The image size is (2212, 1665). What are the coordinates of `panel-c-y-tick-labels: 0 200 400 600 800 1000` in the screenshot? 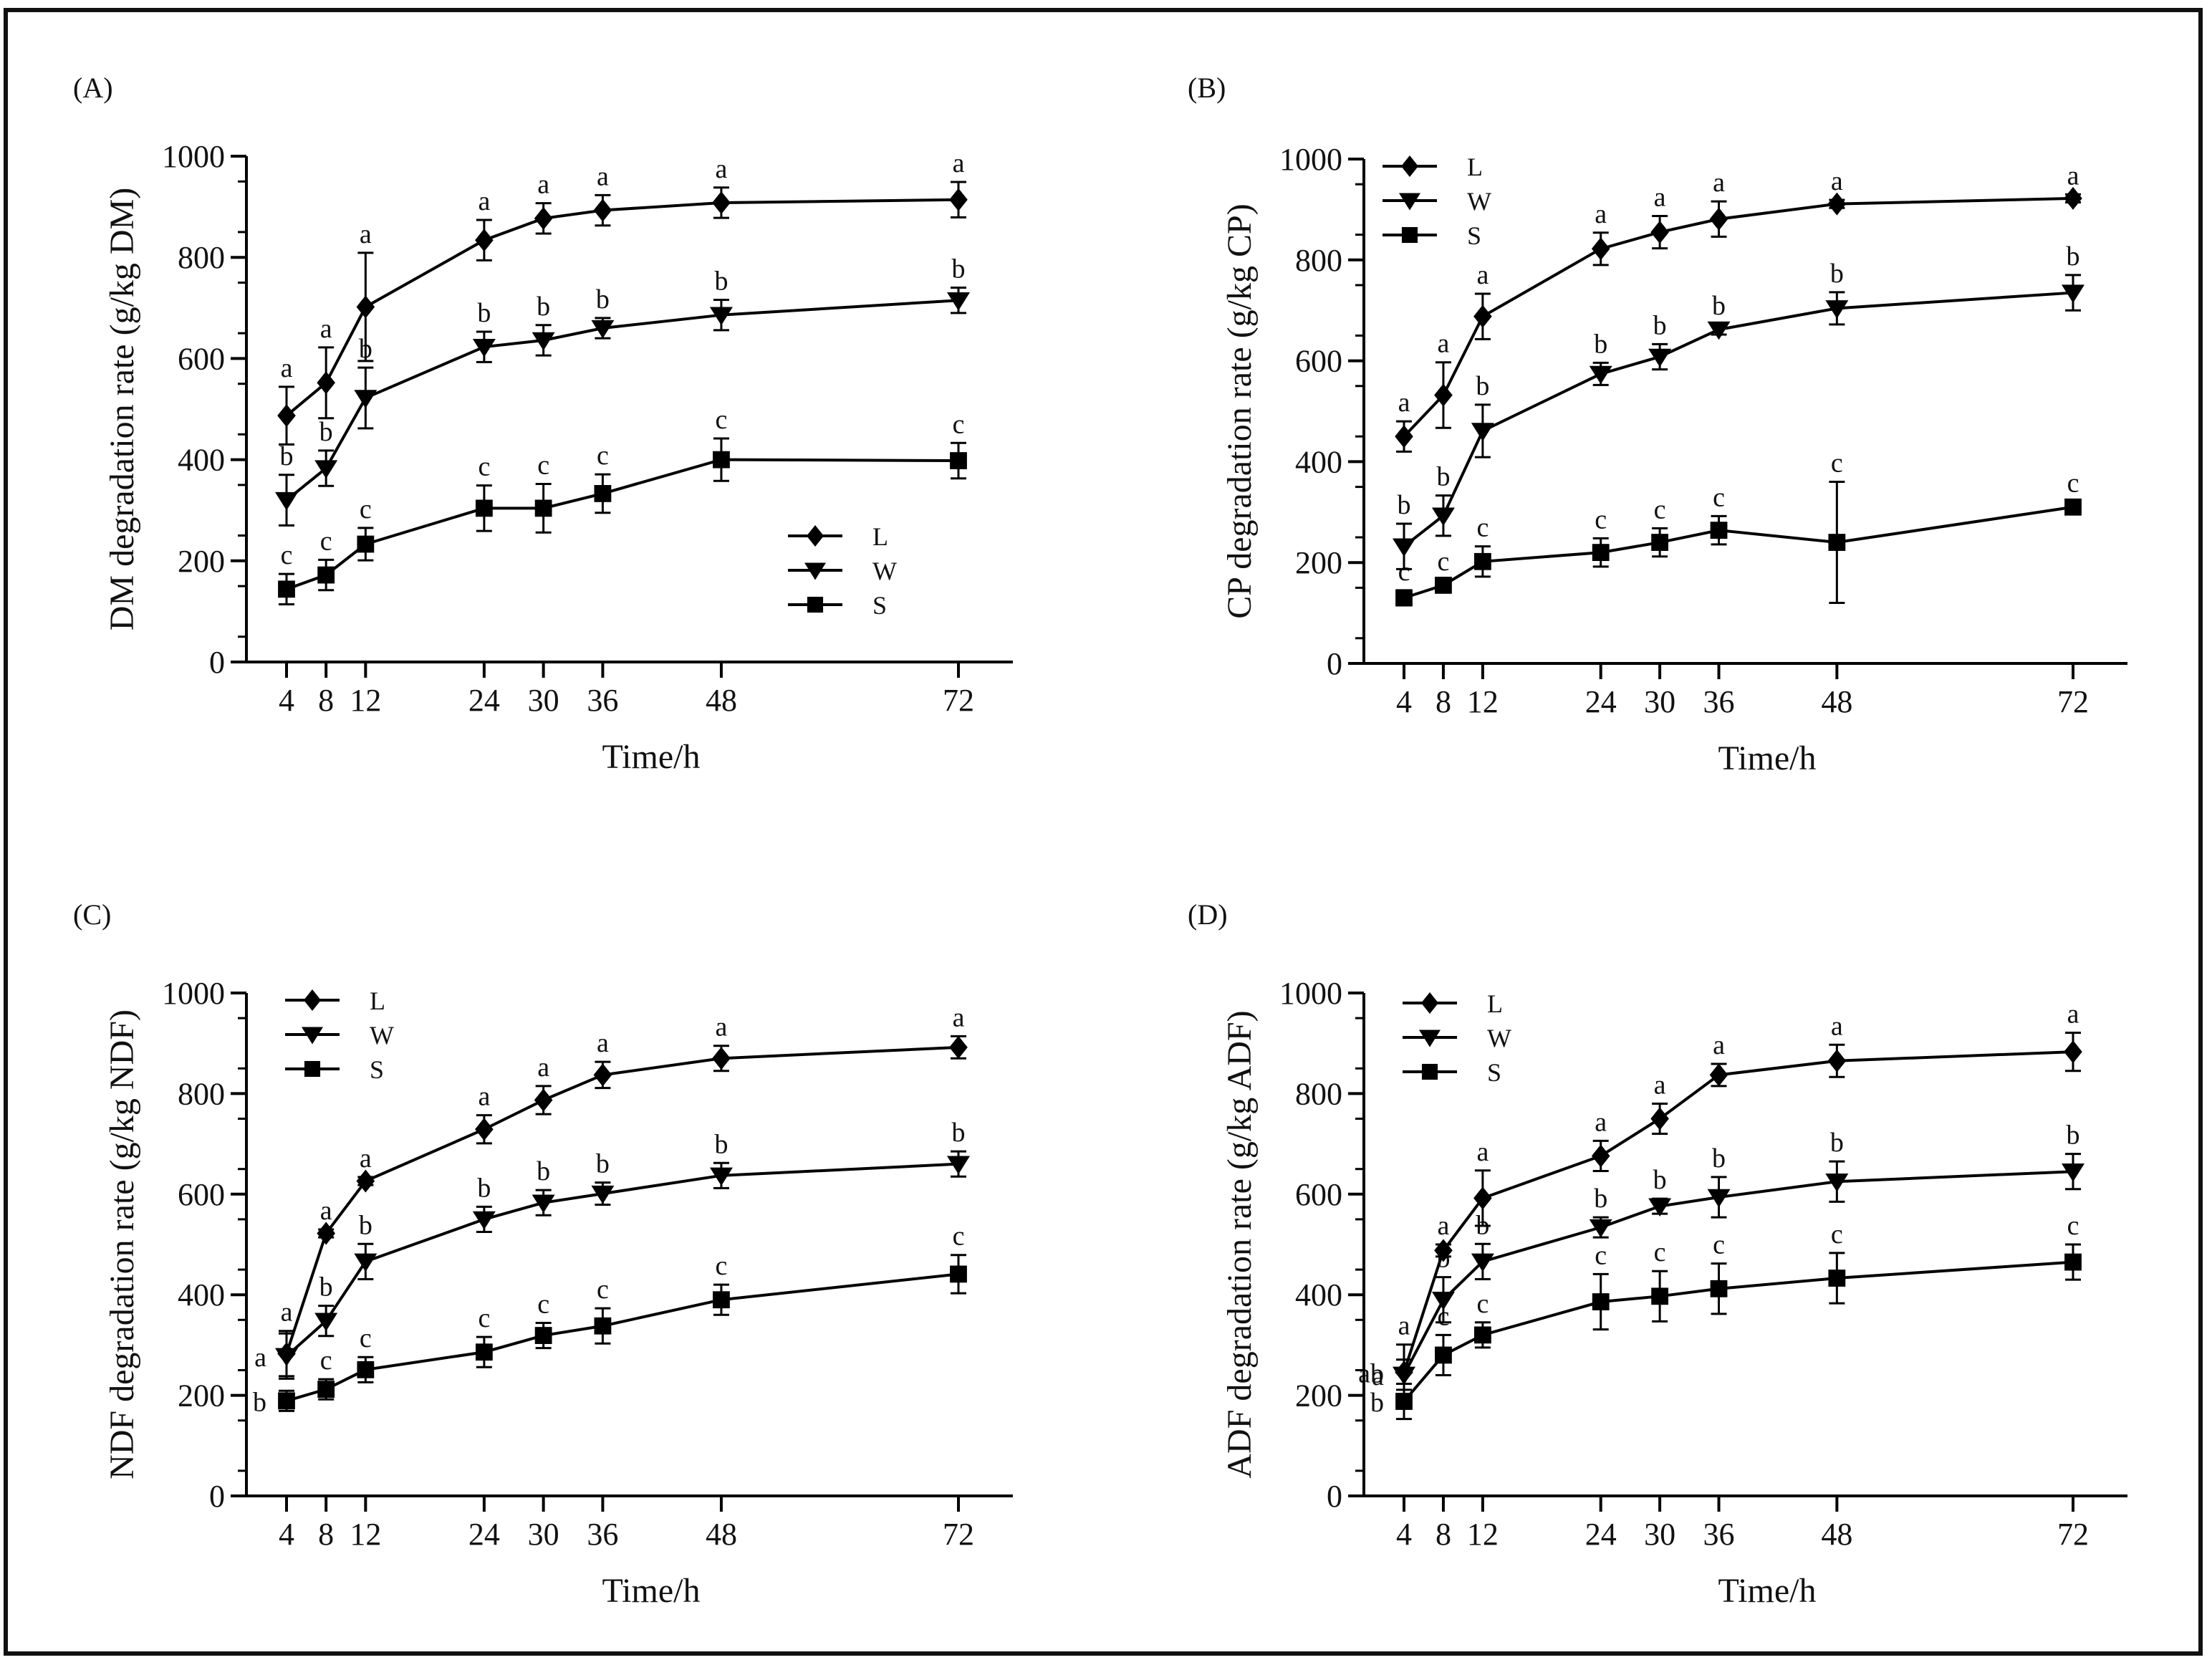 It's located at (193, 1245).